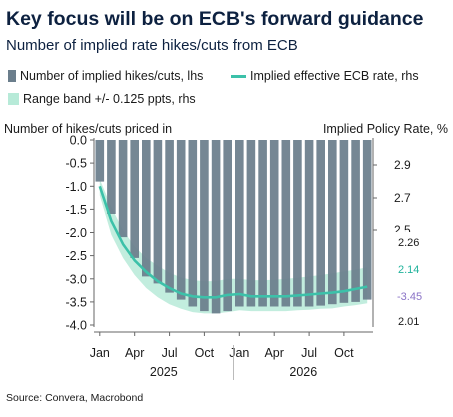  What do you see at coordinates (78, 141) in the screenshot?
I see `left-tick-label: 0.0` at bounding box center [78, 141].